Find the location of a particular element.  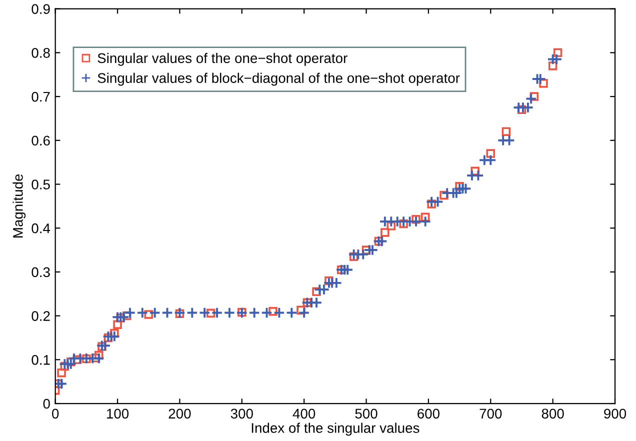

x-axis-title: Index of the singular values is located at coordinates (336, 429).